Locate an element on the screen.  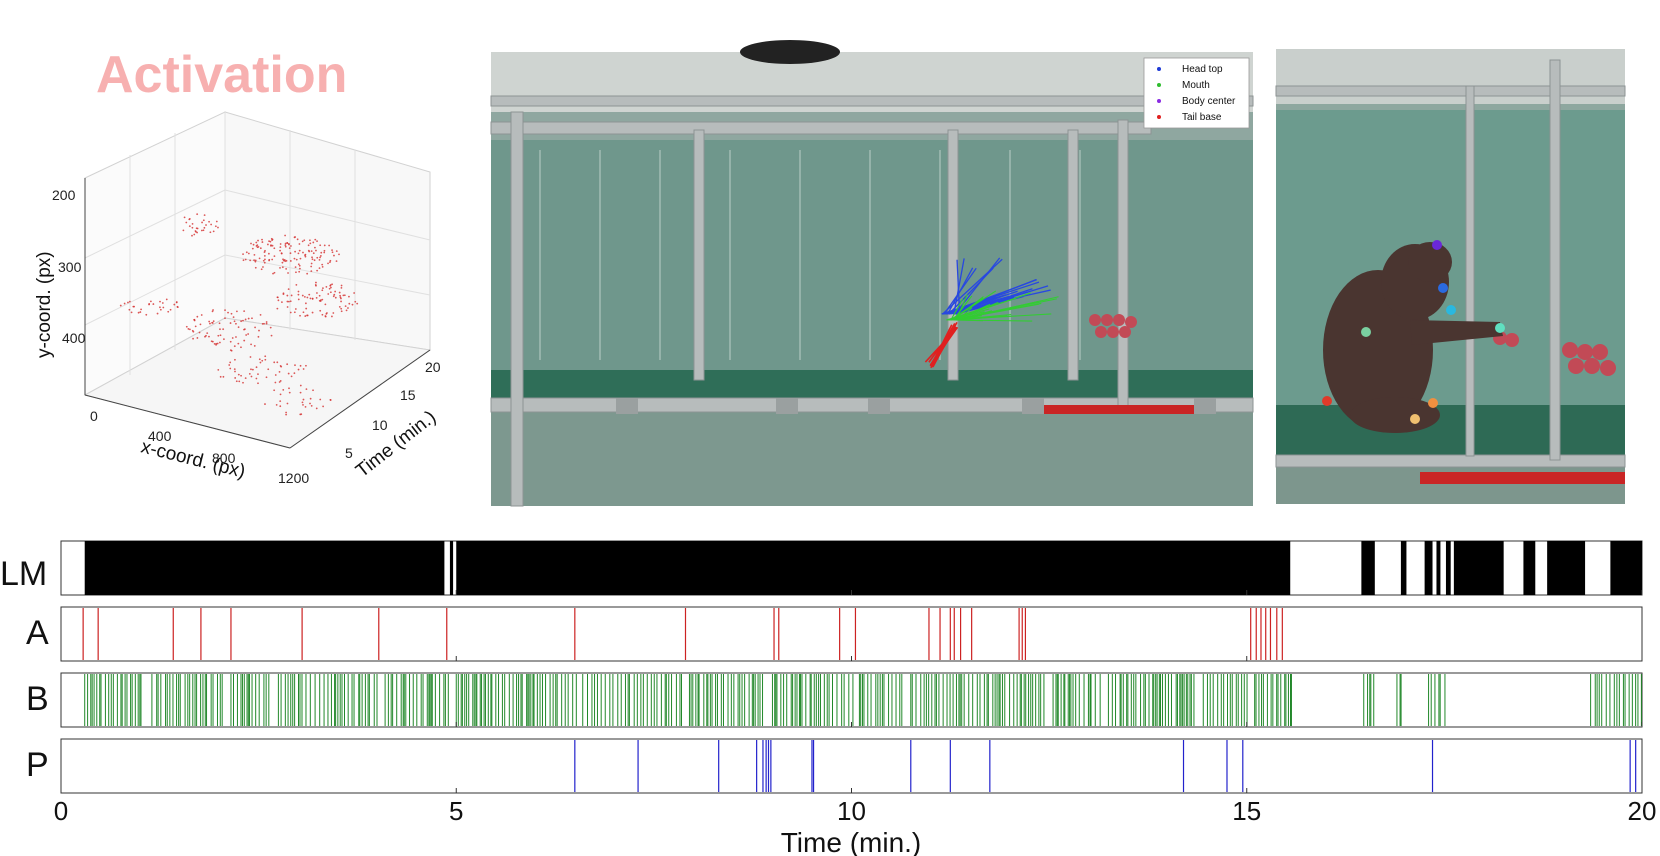
legend-item-body-center: Body center is located at coordinates (1196, 101).